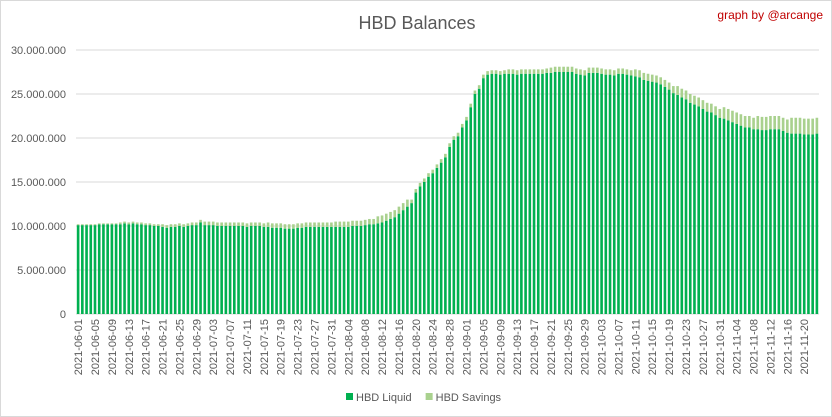  I want to click on legend-swatch, so click(429, 396).